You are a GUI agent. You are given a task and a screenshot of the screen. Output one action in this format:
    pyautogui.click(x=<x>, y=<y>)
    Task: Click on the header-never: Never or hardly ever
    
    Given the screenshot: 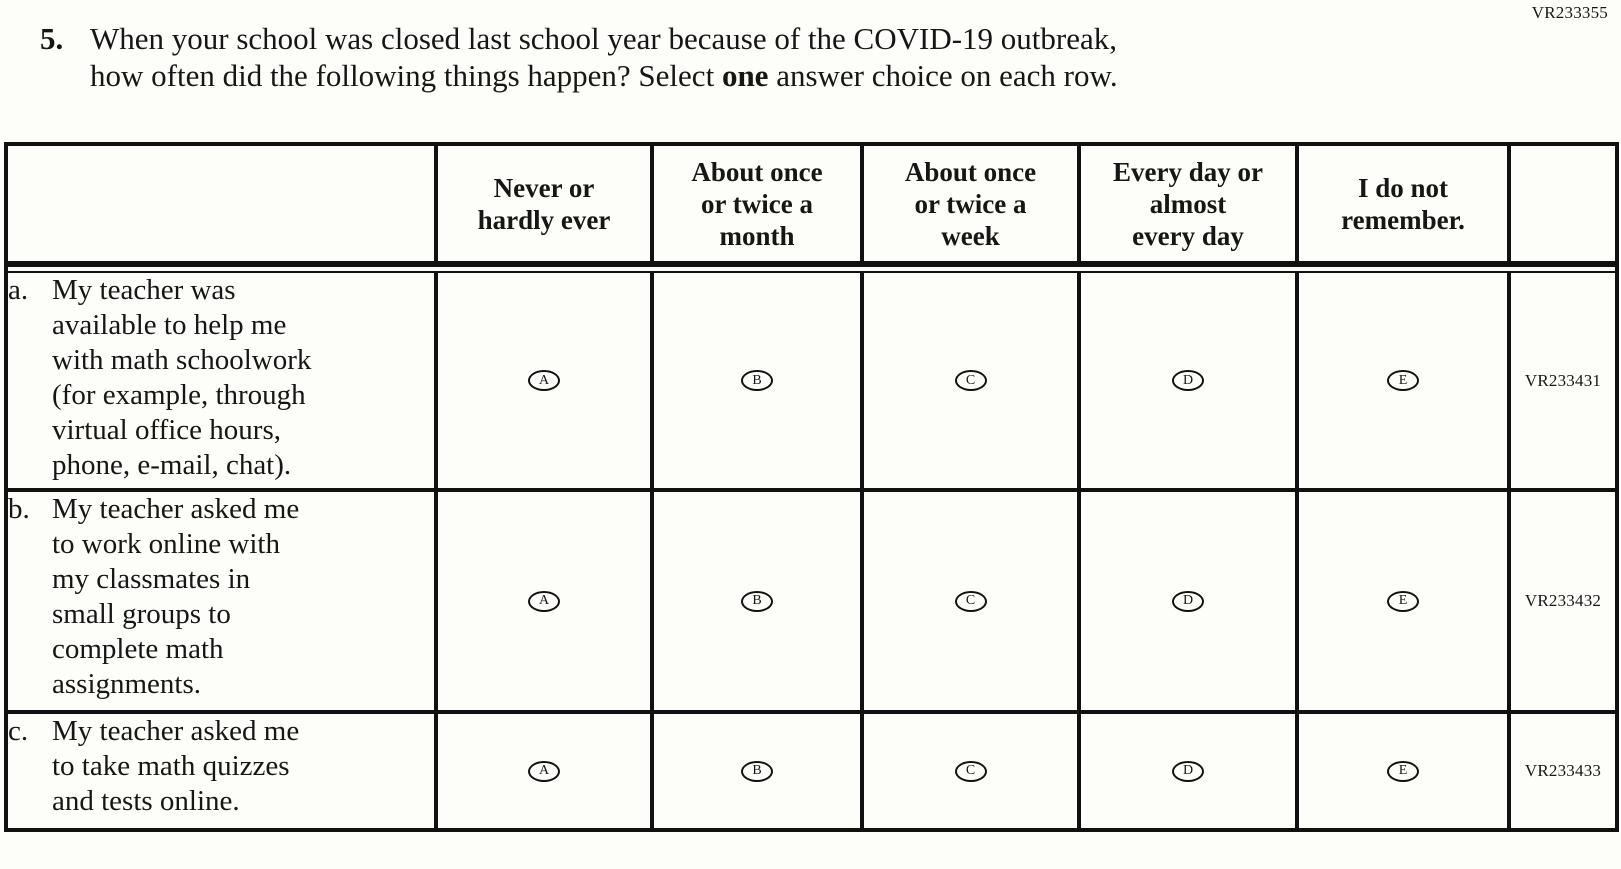 What is the action you would take?
    pyautogui.click(x=543, y=205)
    